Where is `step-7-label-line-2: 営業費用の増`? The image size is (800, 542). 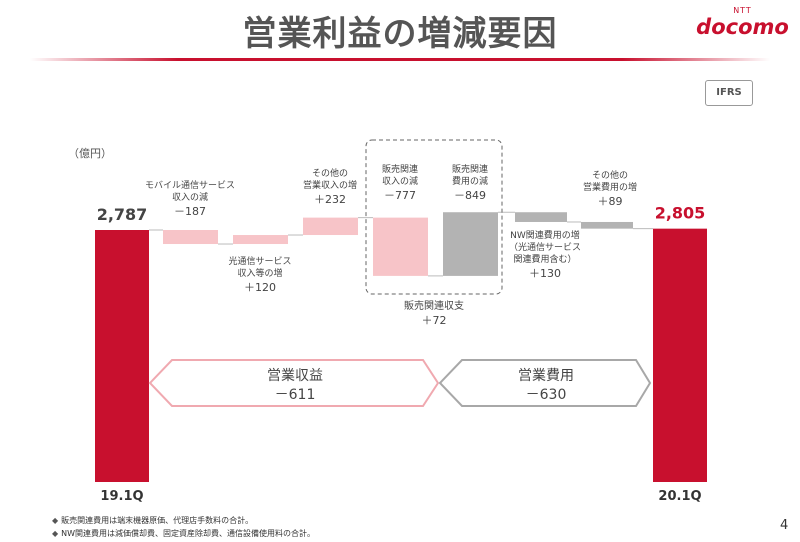 step-7-label-line-2: 営業費用の増 is located at coordinates (610, 187).